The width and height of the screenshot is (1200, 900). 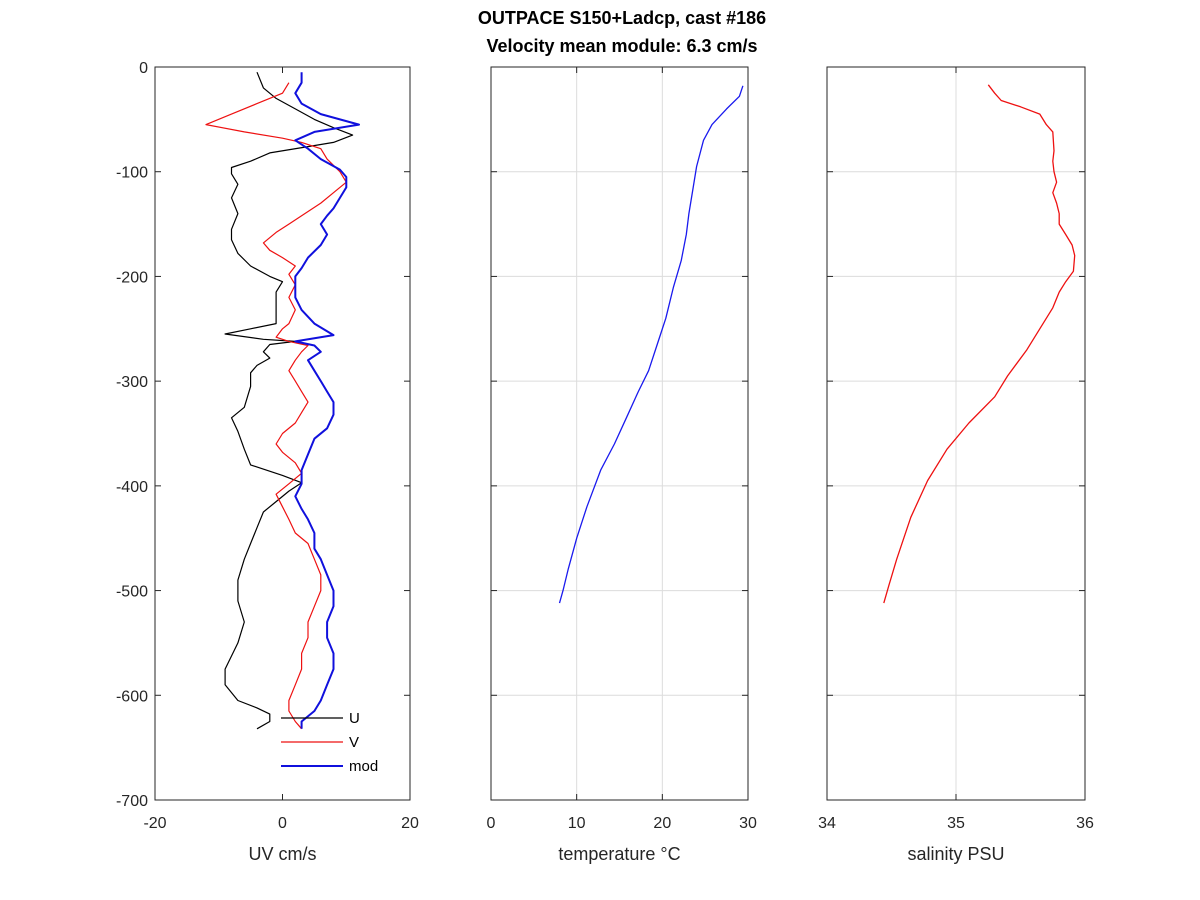 What do you see at coordinates (154, 823) in the screenshot?
I see `x-tick-label: -20` at bounding box center [154, 823].